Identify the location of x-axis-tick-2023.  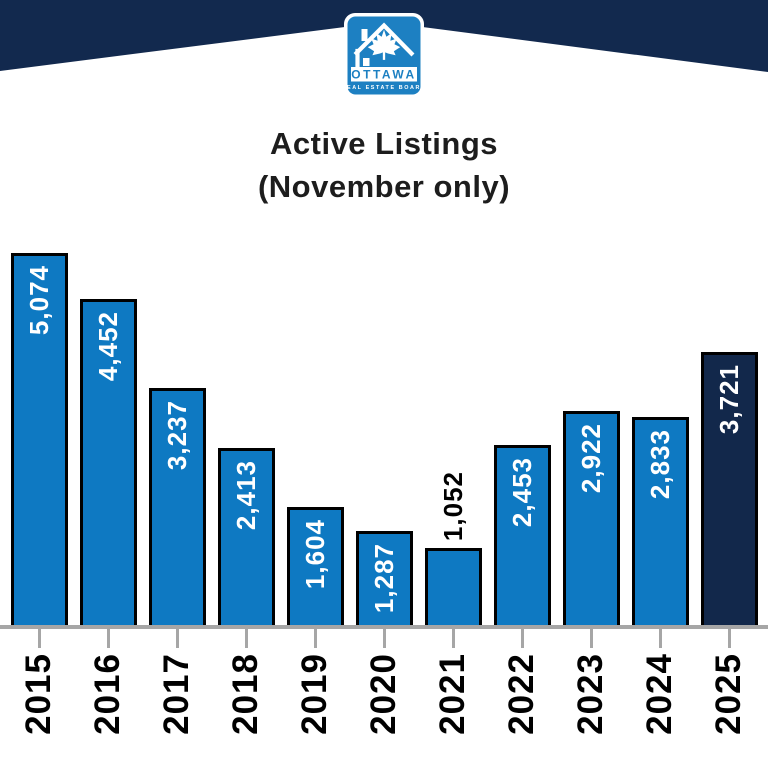
(591, 638).